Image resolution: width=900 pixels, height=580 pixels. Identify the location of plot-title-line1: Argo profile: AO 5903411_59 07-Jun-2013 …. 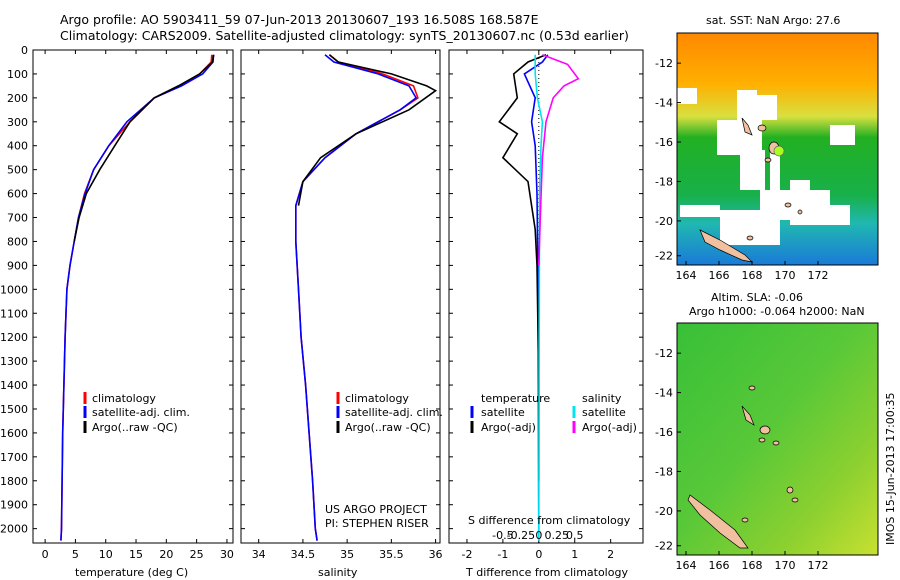
(299, 19).